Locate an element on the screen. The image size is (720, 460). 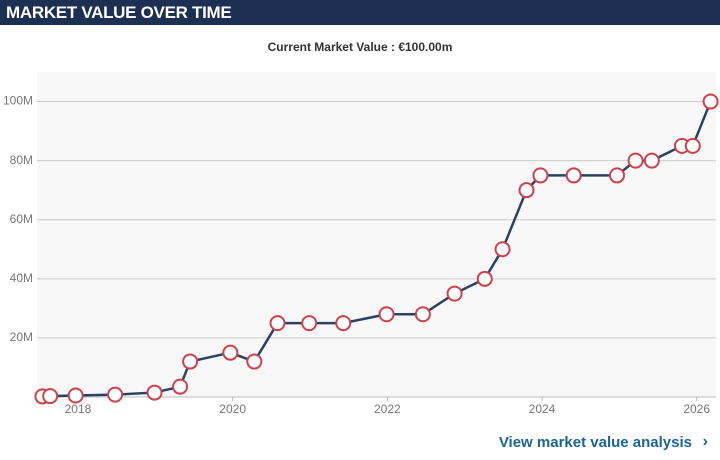
y-tick-label: 80M is located at coordinates (21, 160).